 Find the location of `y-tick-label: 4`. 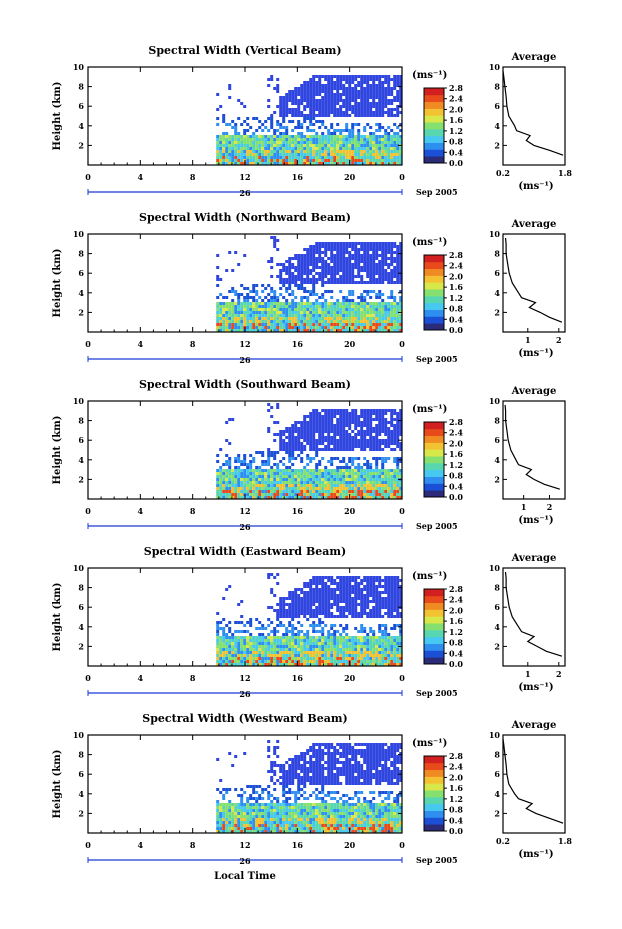

y-tick-label: 4 is located at coordinates (81, 126).